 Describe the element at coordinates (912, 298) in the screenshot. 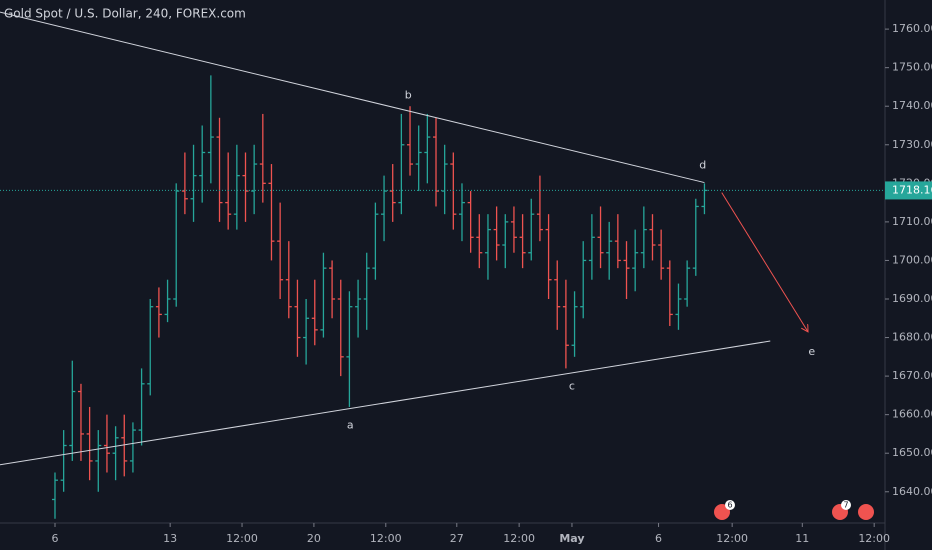

I see `y-tick-label: 1690.00` at that location.